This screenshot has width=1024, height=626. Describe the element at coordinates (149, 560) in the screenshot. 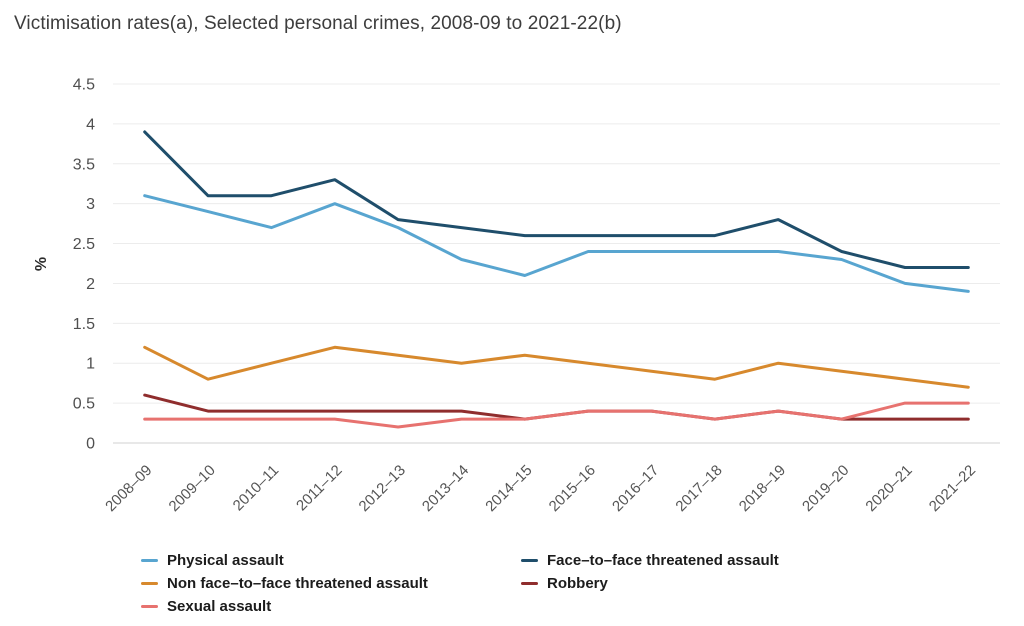

I see `legend-swatch-physical-assault` at that location.